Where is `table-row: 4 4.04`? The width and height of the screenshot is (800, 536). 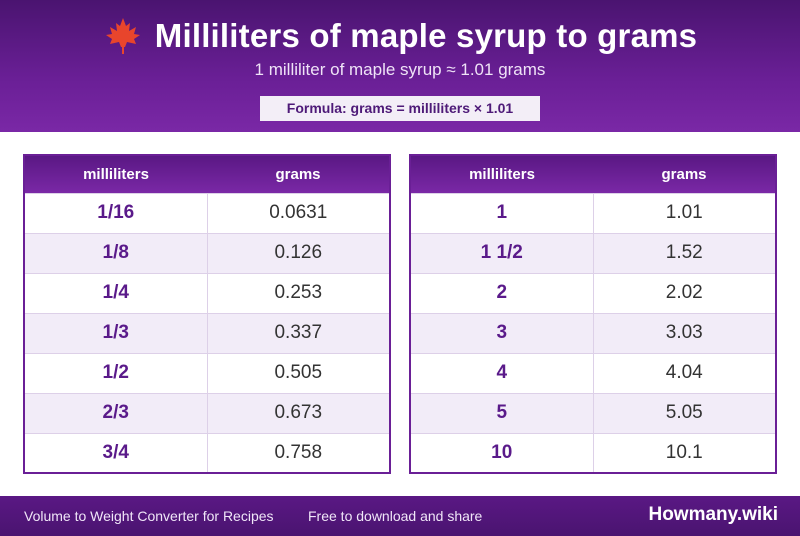
table-row: 4 4.04 is located at coordinates (593, 372).